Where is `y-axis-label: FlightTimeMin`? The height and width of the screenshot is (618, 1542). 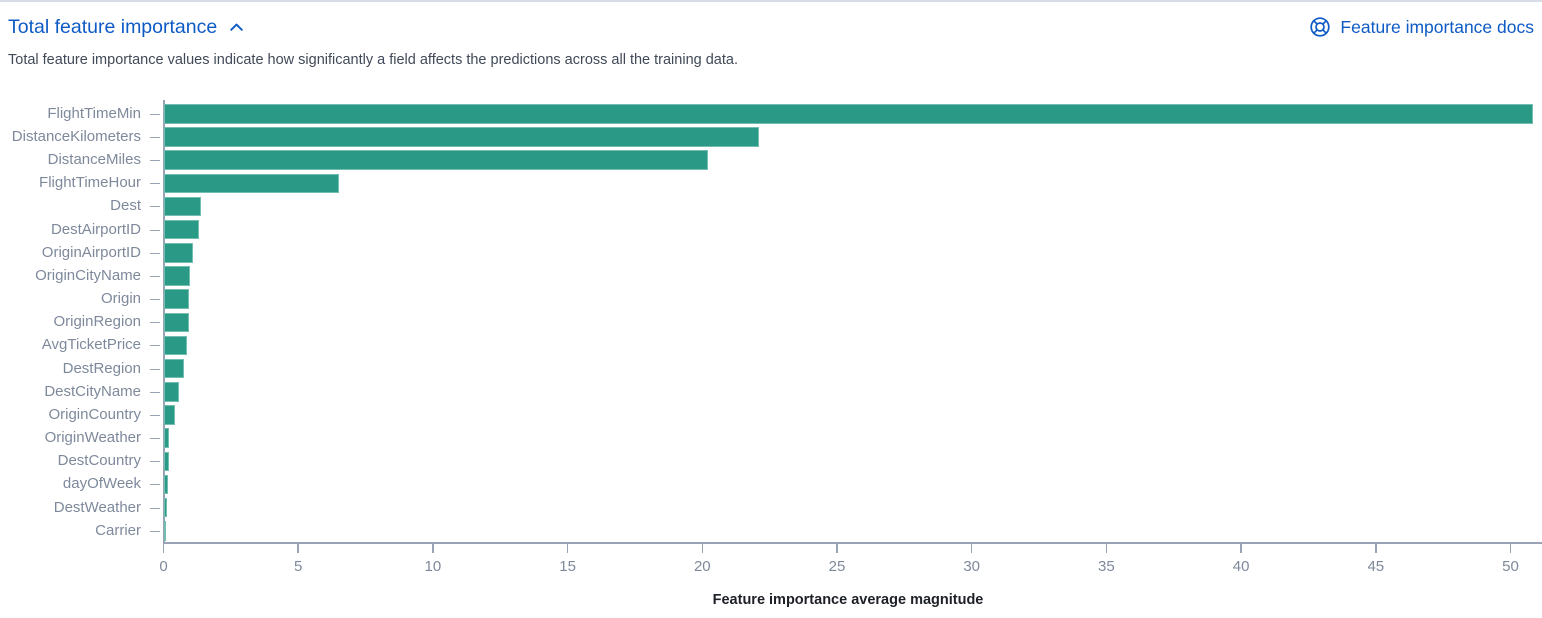
y-axis-label: FlightTimeMin is located at coordinates (94, 113).